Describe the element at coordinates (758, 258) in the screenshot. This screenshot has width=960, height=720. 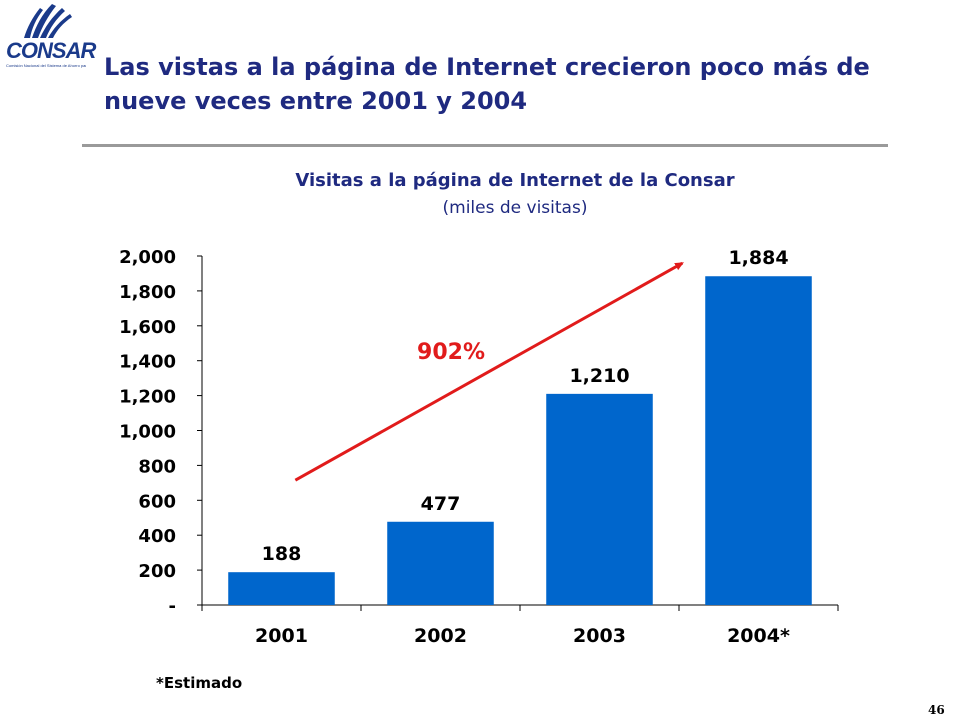
I see `data-label: 1,884` at that location.